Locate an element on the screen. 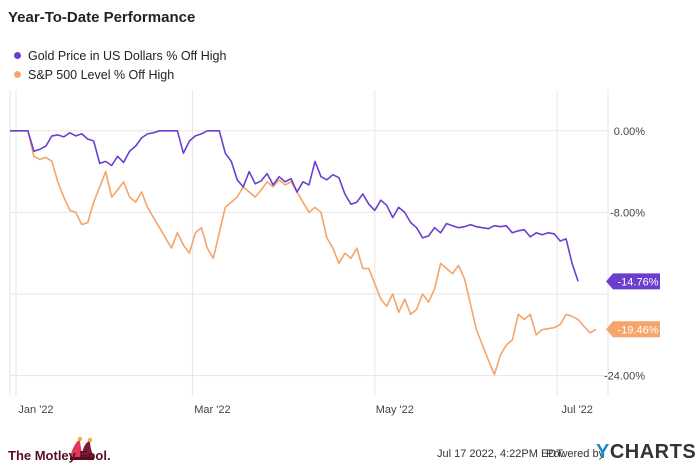 Image resolution: width=700 pixels, height=468 pixels. powered-by-label: Powered by is located at coordinates (575, 454).